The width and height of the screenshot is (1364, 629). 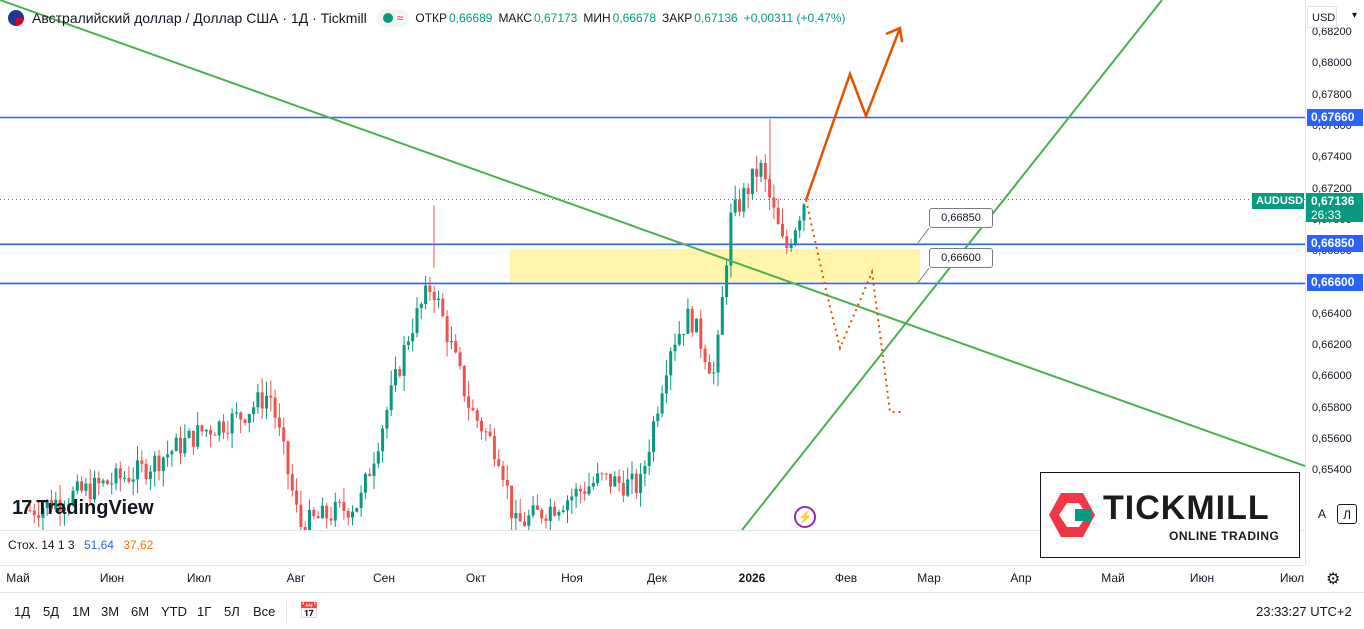 What do you see at coordinates (22, 611) in the screenshot?
I see `timeframe-button: 1Д` at bounding box center [22, 611].